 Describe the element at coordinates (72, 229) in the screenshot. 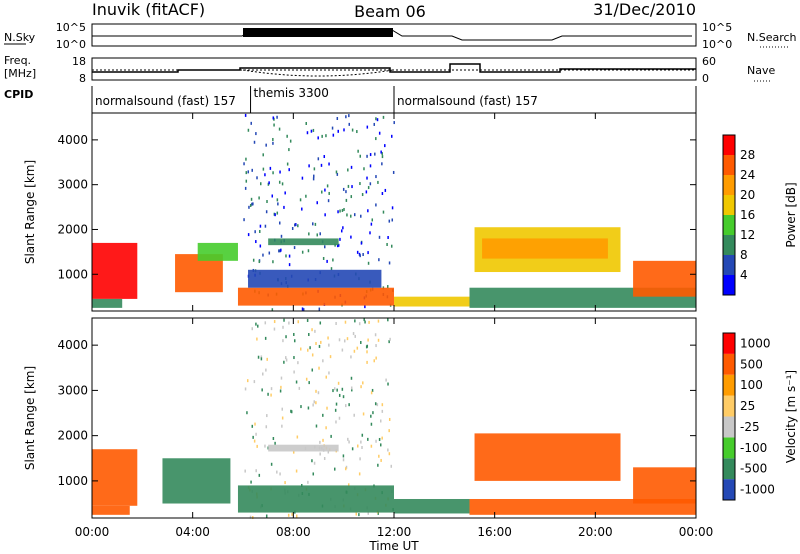

I see `y-tick-label: 2000` at that location.